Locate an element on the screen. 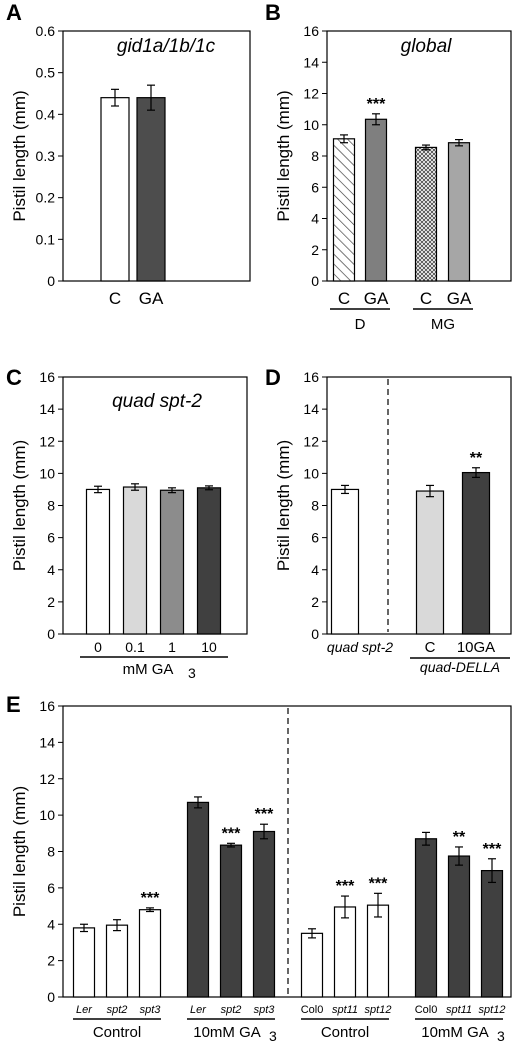  panel-title: gid1a/1b/1c is located at coordinates (166, 46).